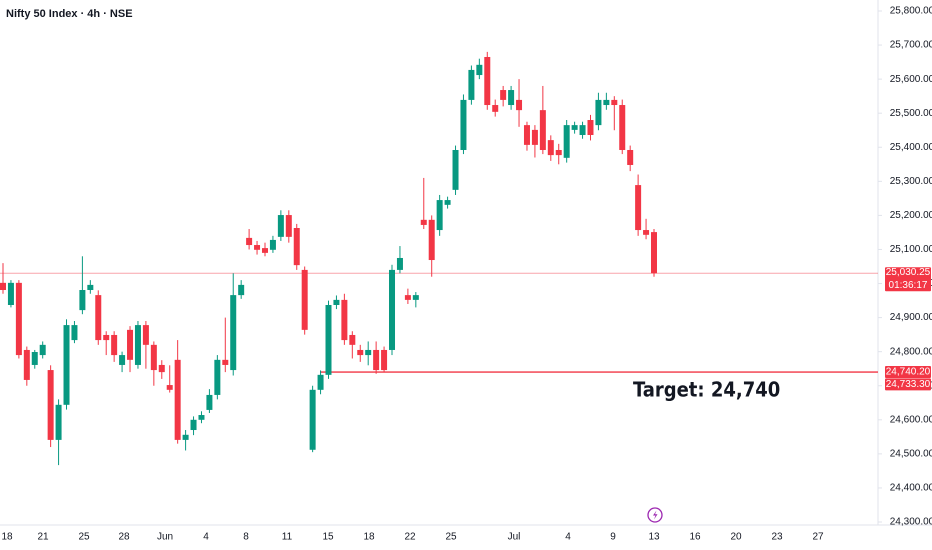  I want to click on y-tick-label: 24,500.00, so click(911, 454).